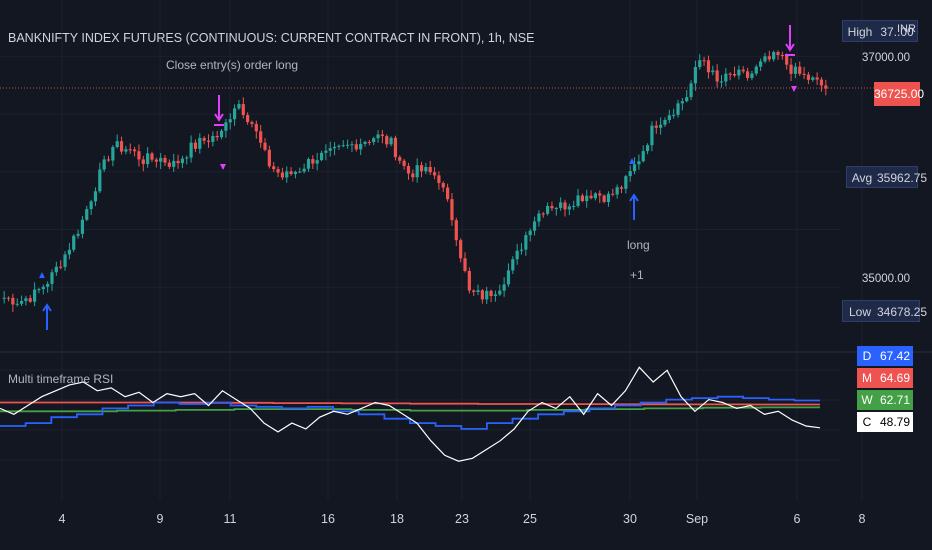 Image resolution: width=932 pixels, height=550 pixels. I want to click on price-tick-37000: 37000.00, so click(886, 58).